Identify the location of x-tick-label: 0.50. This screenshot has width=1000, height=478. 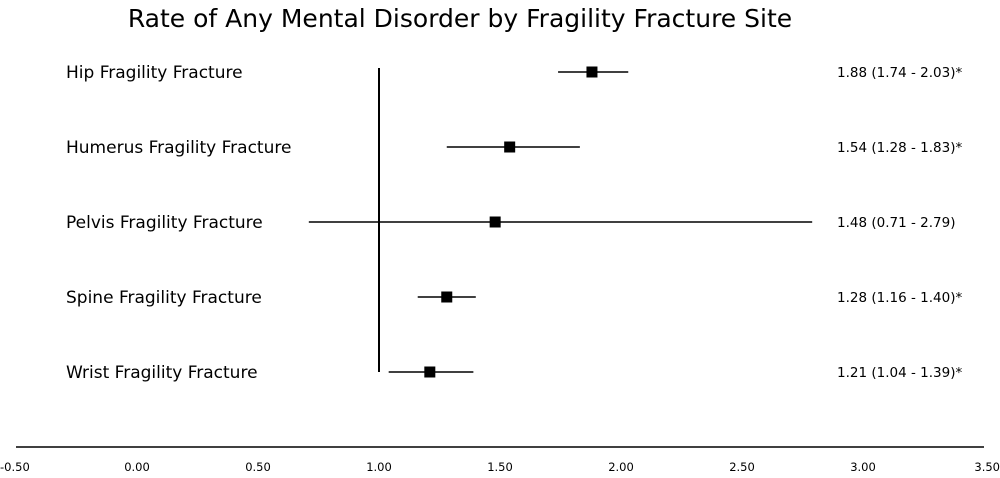
(258, 467).